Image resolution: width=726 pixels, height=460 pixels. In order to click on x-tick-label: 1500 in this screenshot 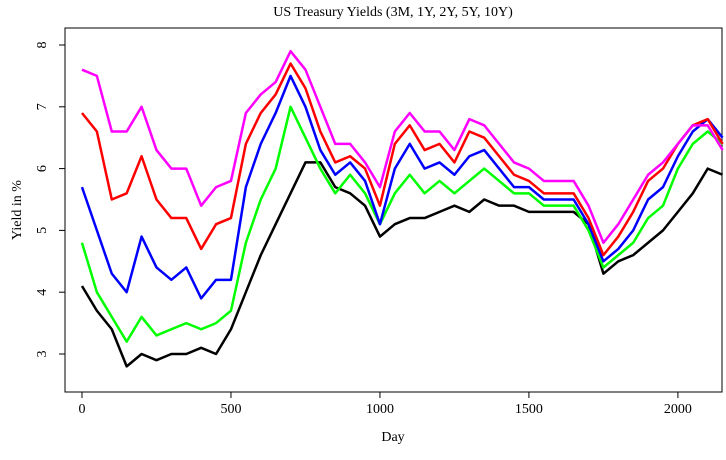, I will do `click(529, 409)`.